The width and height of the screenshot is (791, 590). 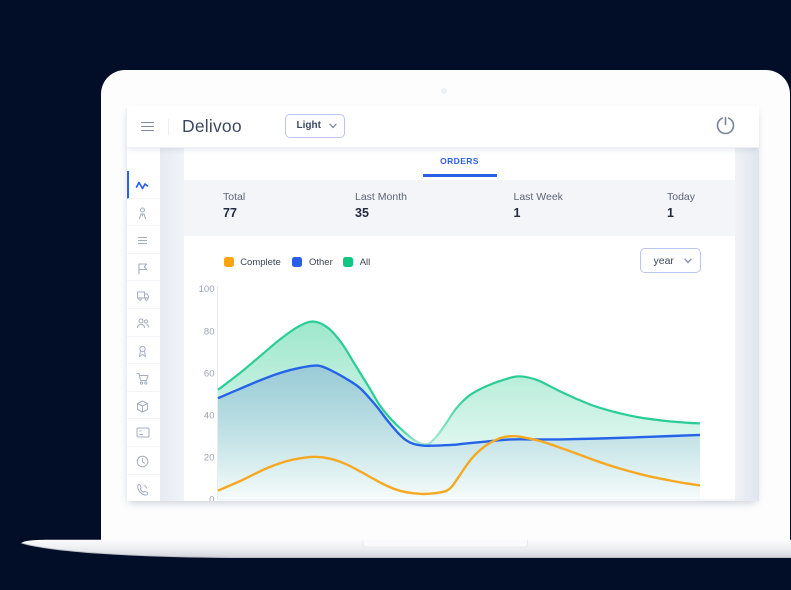 I want to click on svg-text: 0, so click(x=211, y=498).